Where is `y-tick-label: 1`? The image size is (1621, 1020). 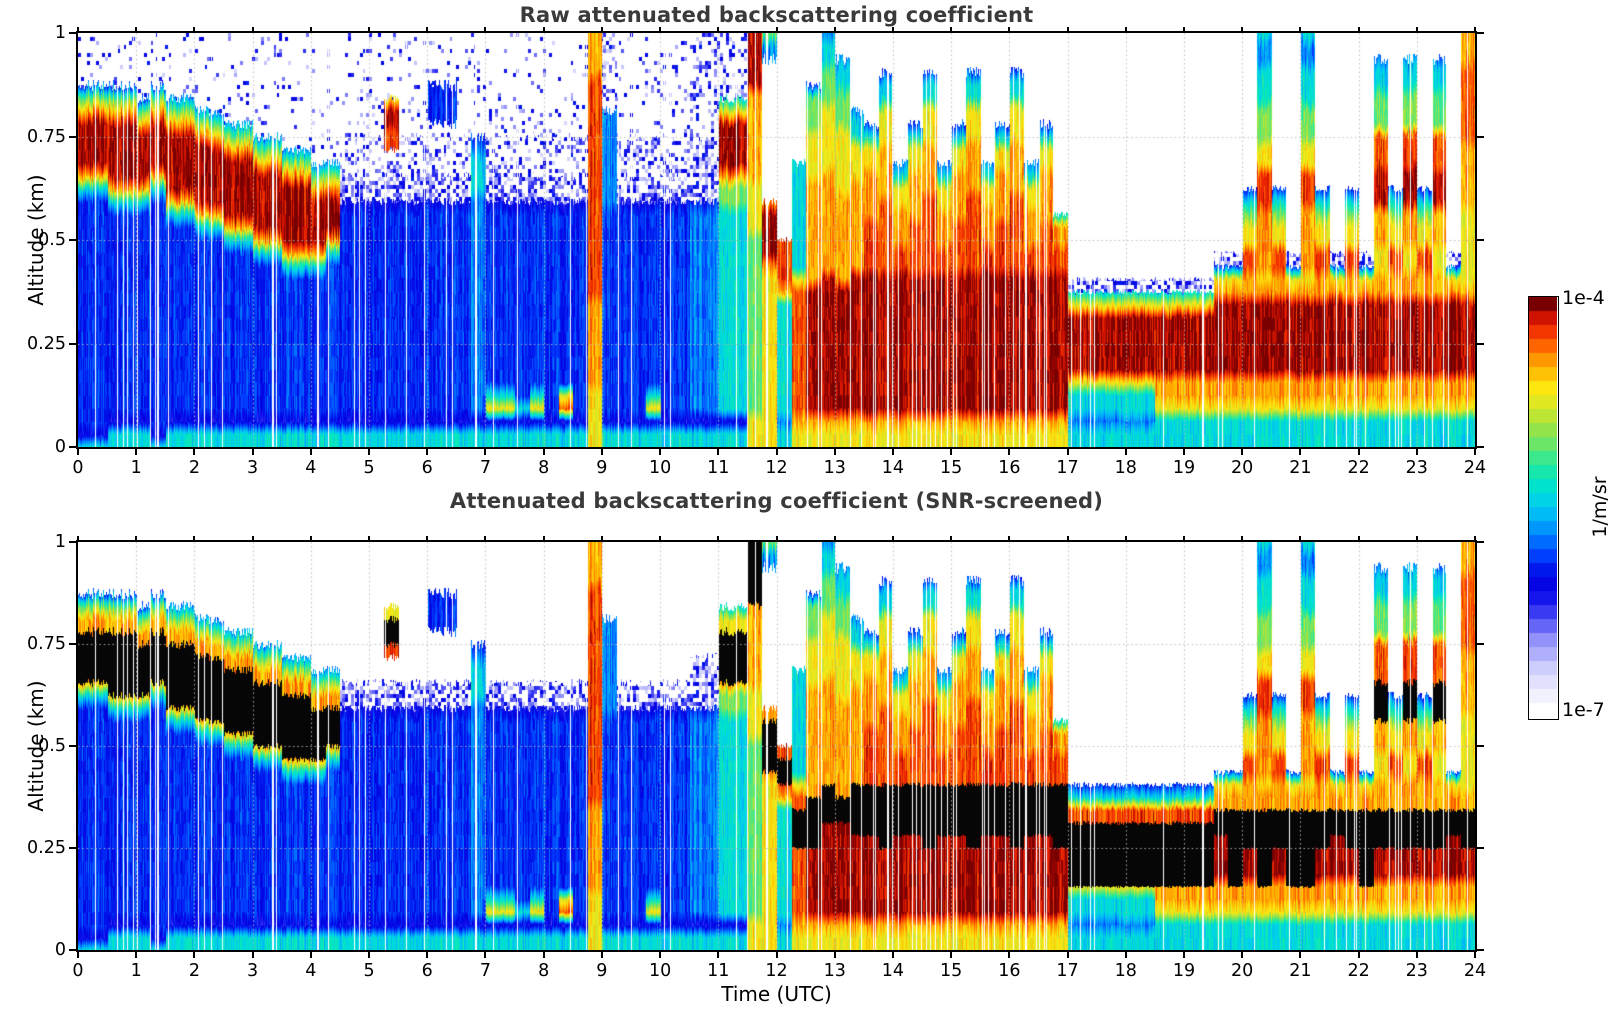 y-tick-label: 1 is located at coordinates (60, 542).